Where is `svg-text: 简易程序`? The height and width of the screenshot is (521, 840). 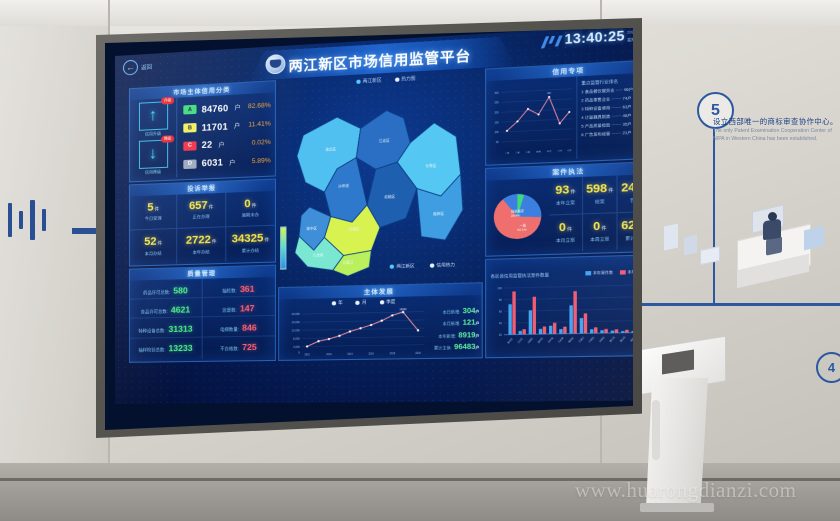
svg-text: 简易程序 is located at coordinates (517, 210).